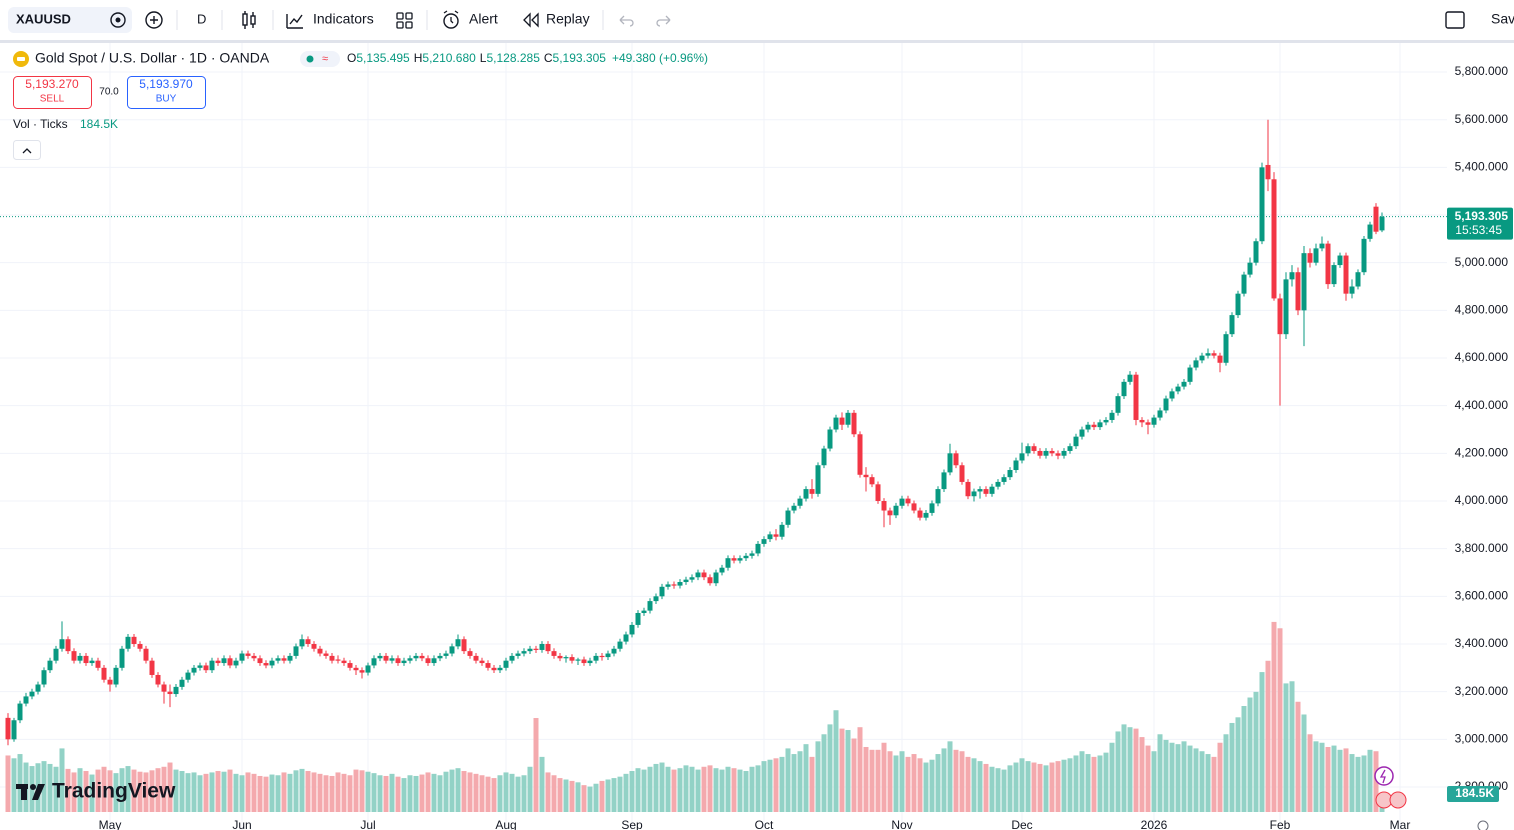 This screenshot has width=1514, height=830. I want to click on replay-button: Replay, so click(568, 19).